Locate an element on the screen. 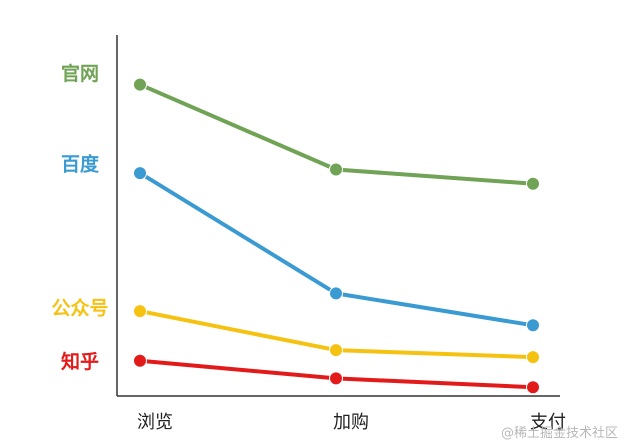 This screenshot has height=447, width=628. series-label: 知乎 is located at coordinates (80, 361).